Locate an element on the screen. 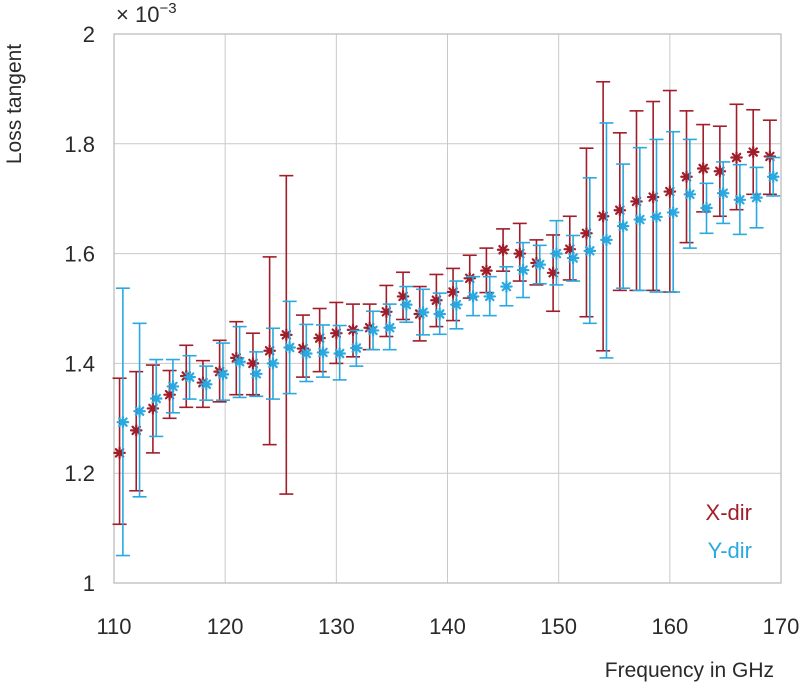 This screenshot has height=691, width=800. x-tick-label: 140 is located at coordinates (447, 626).